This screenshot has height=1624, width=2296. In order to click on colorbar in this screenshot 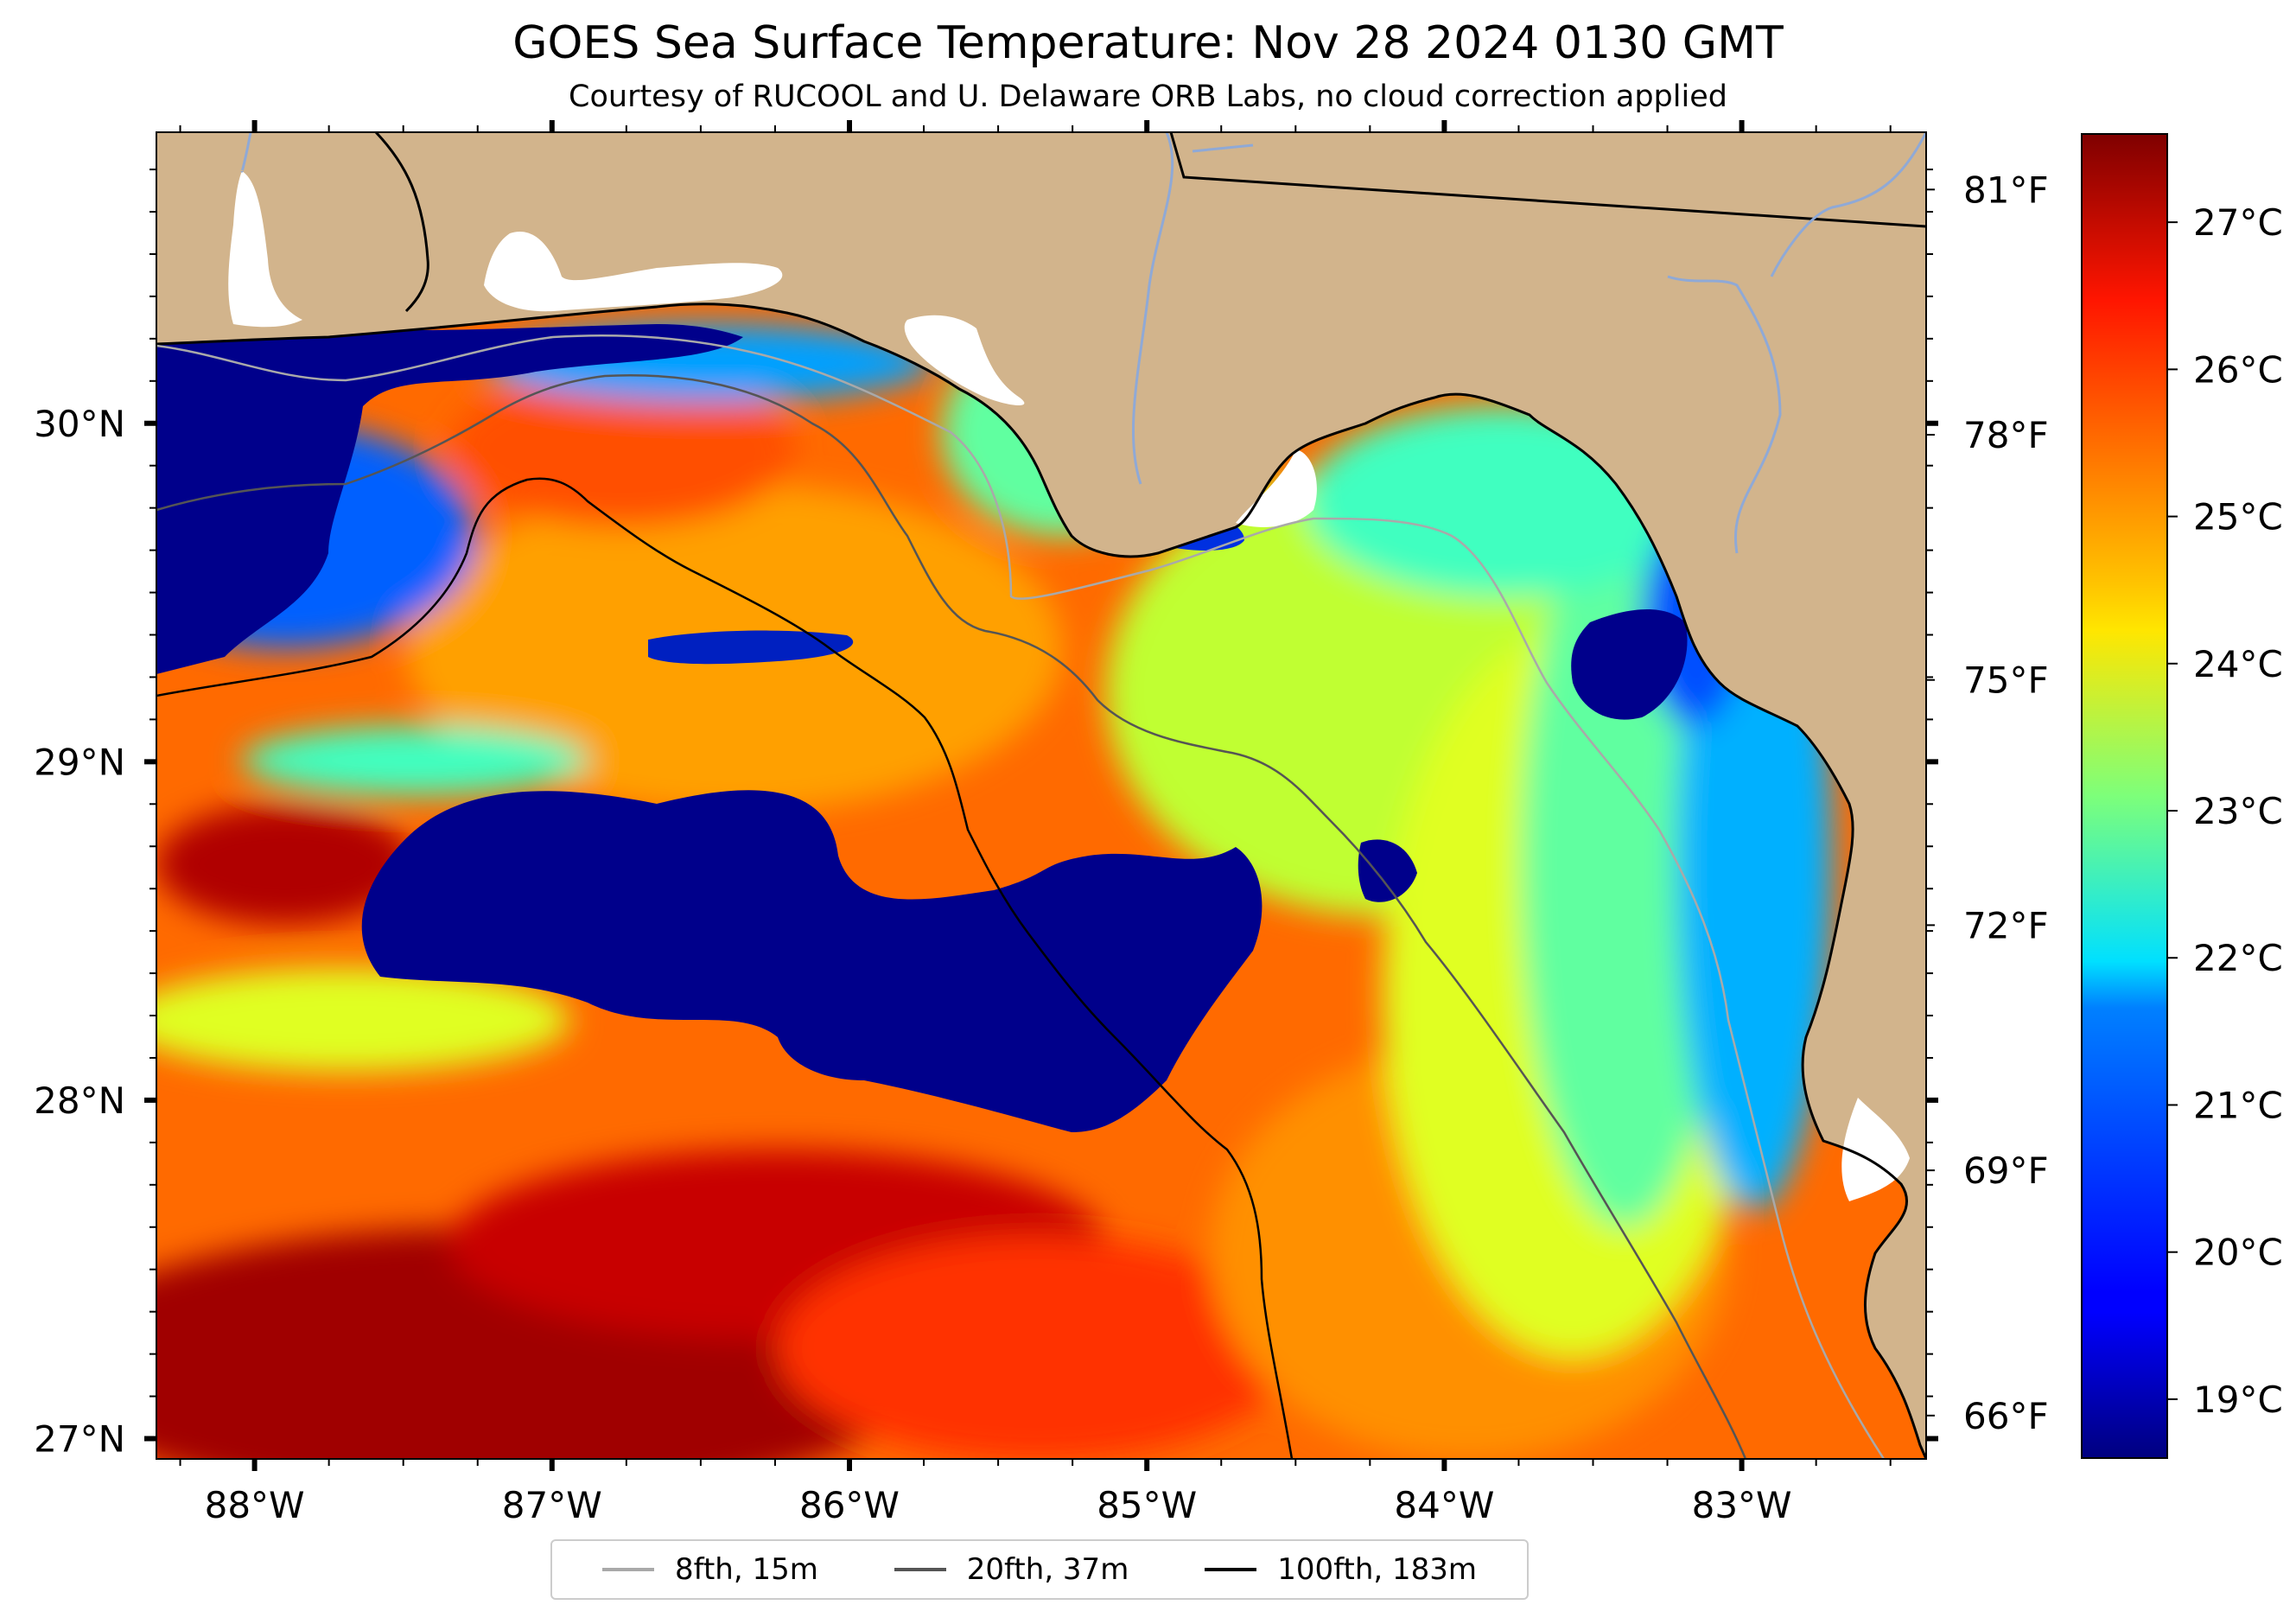, I will do `click(2124, 796)`.